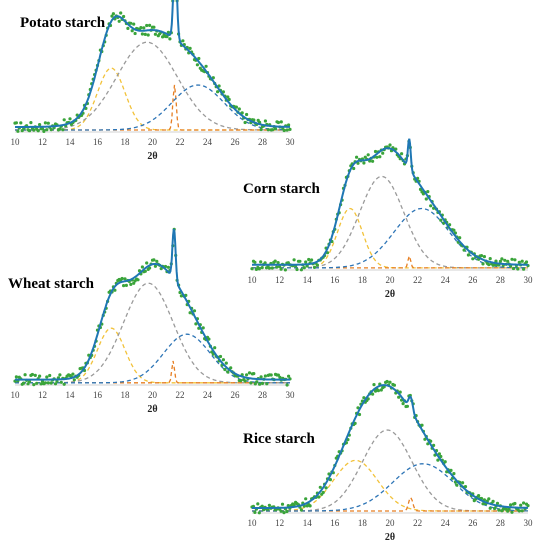 This screenshot has height=550, width=540. I want to click on x-tick-label: 12, so click(279, 523).